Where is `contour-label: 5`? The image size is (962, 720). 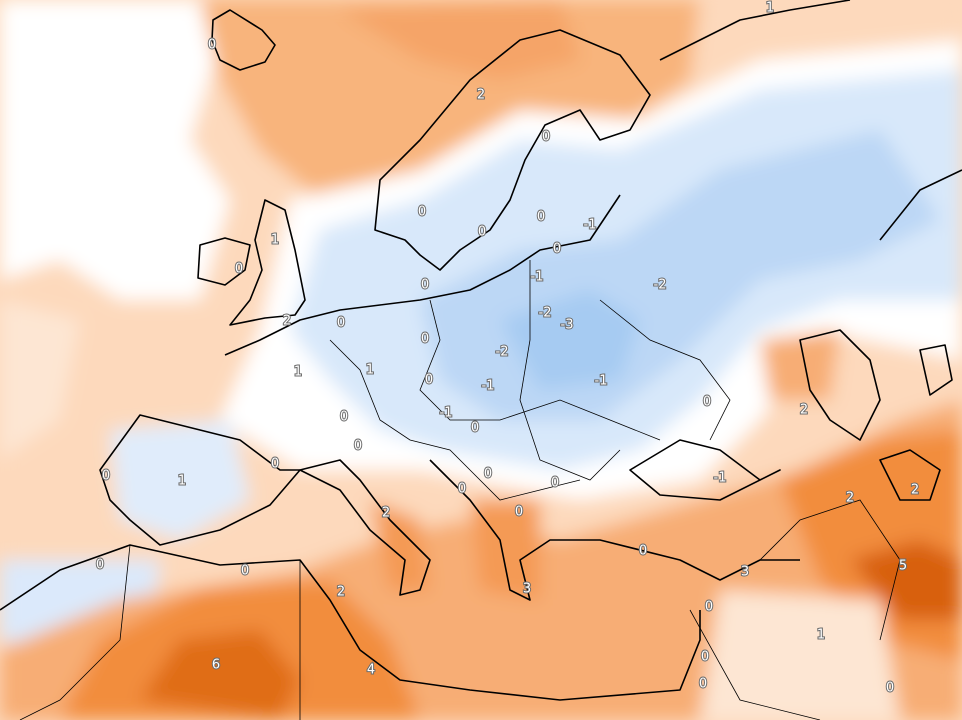 contour-label: 5 is located at coordinates (903, 566).